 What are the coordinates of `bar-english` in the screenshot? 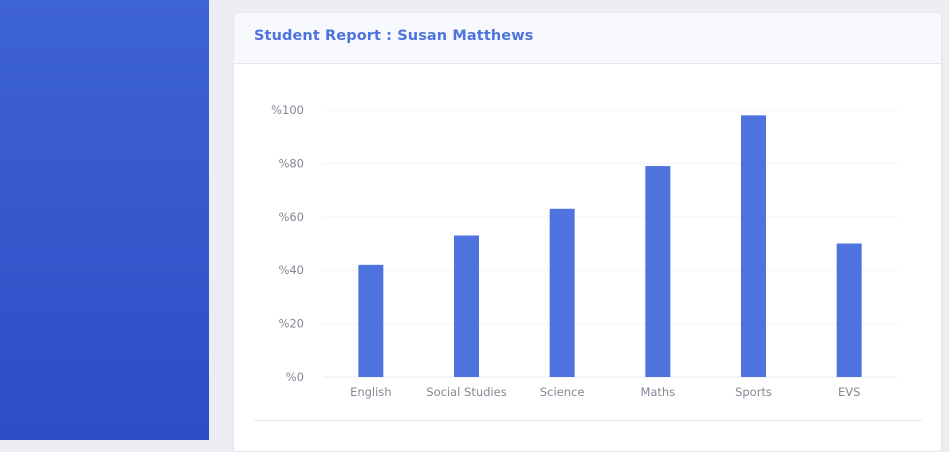 It's located at (371, 320).